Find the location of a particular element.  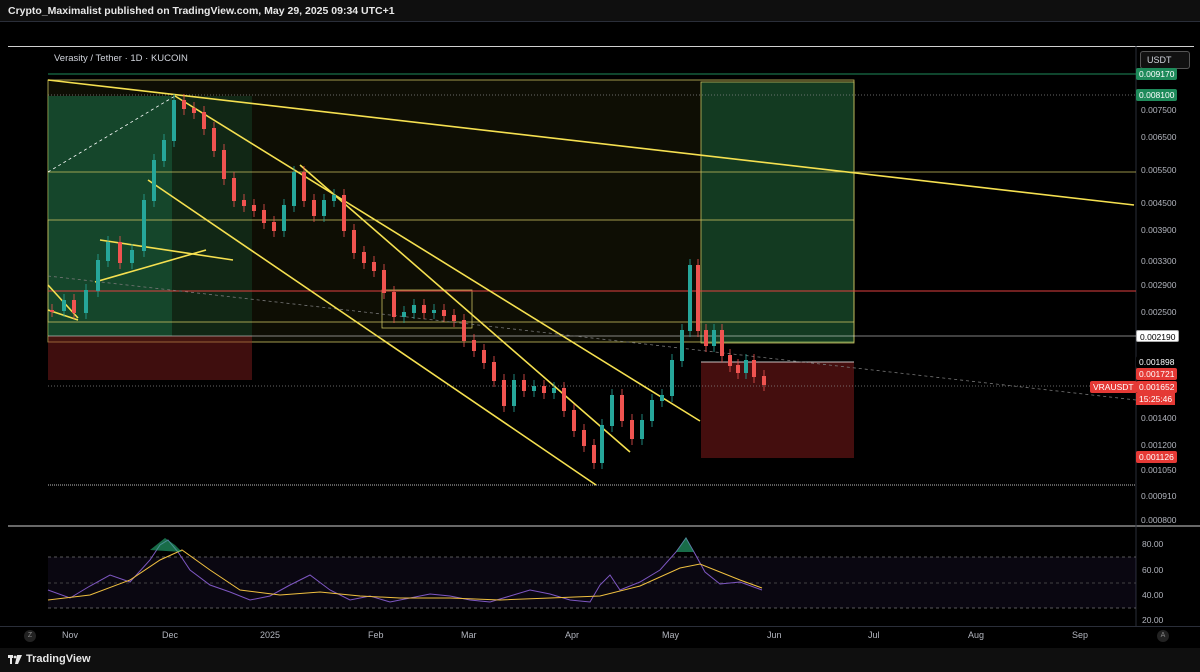

time-label-may: May is located at coordinates (671, 635).